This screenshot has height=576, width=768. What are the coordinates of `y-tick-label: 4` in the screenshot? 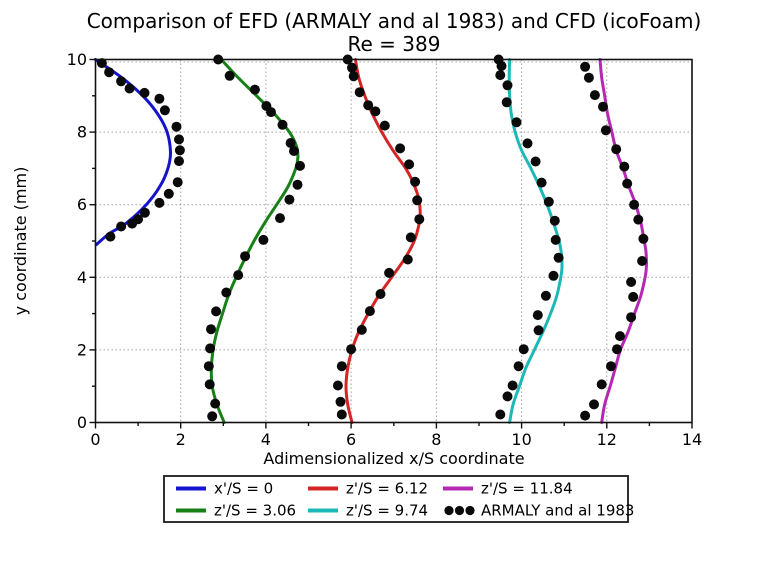 It's located at (82, 277).